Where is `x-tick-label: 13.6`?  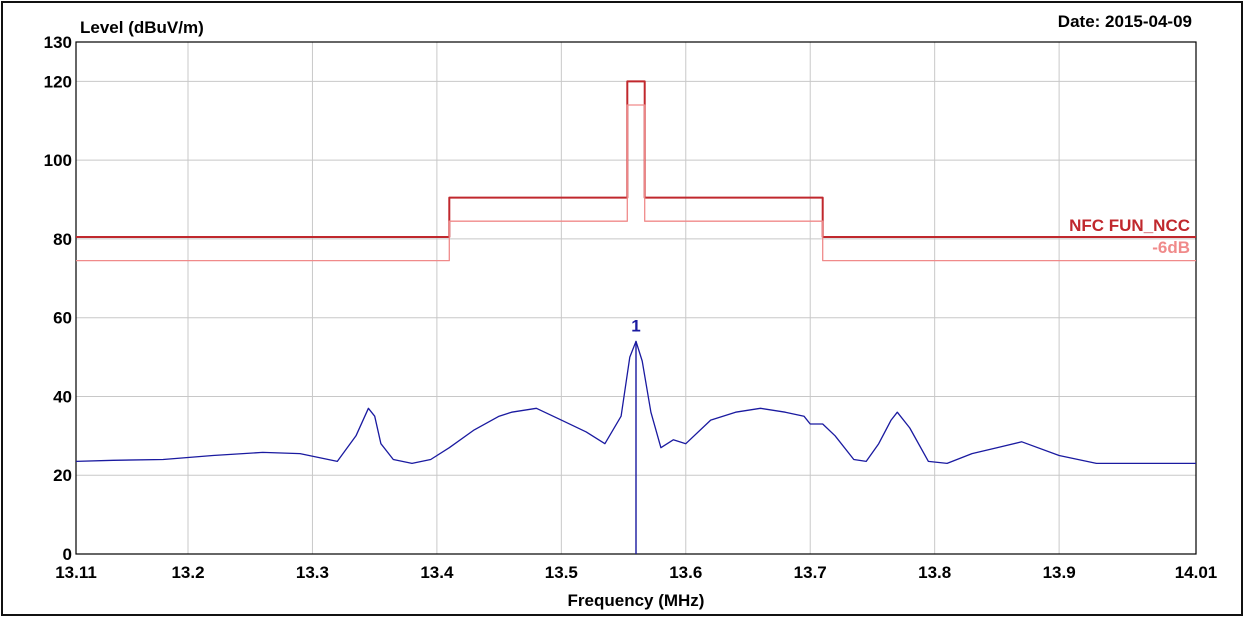
x-tick-label: 13.6 is located at coordinates (685, 572).